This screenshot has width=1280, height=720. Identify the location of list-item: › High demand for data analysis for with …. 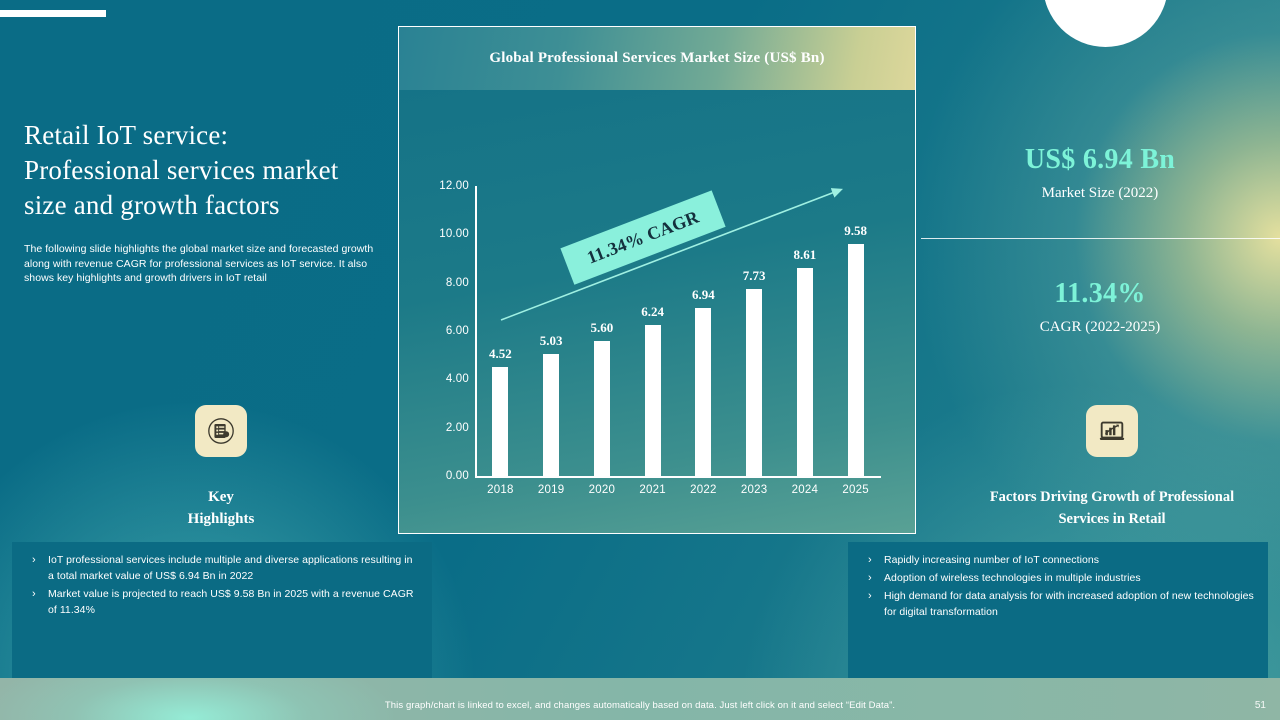
(1058, 604).